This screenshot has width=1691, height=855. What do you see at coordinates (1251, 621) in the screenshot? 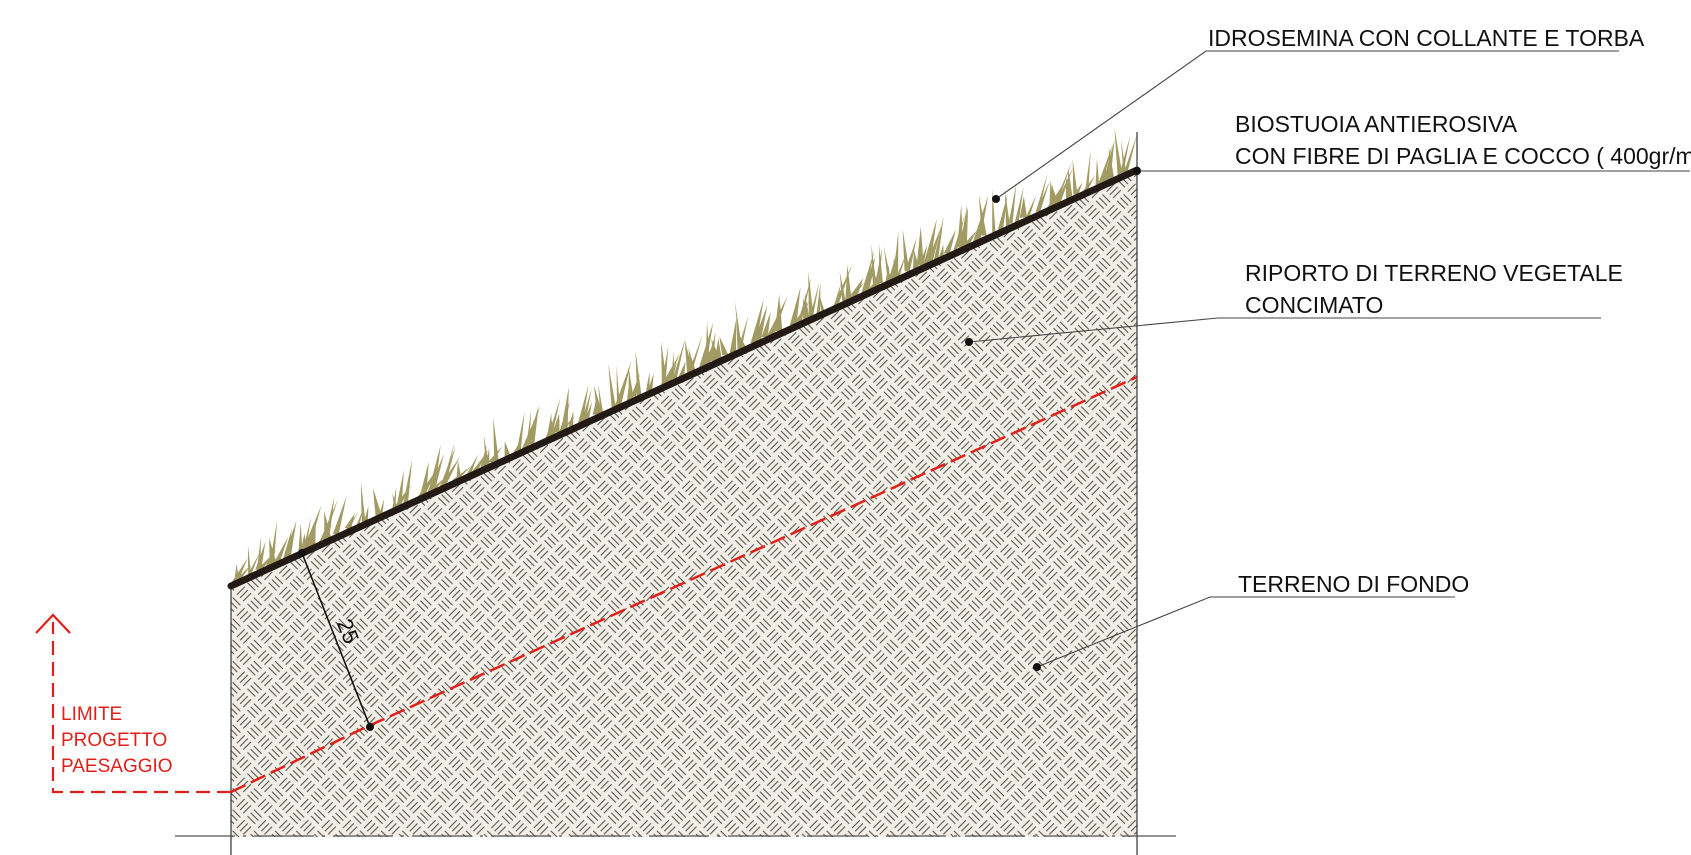
I see `callout-terreno-fondo: TERRENO DI FONDO` at bounding box center [1251, 621].